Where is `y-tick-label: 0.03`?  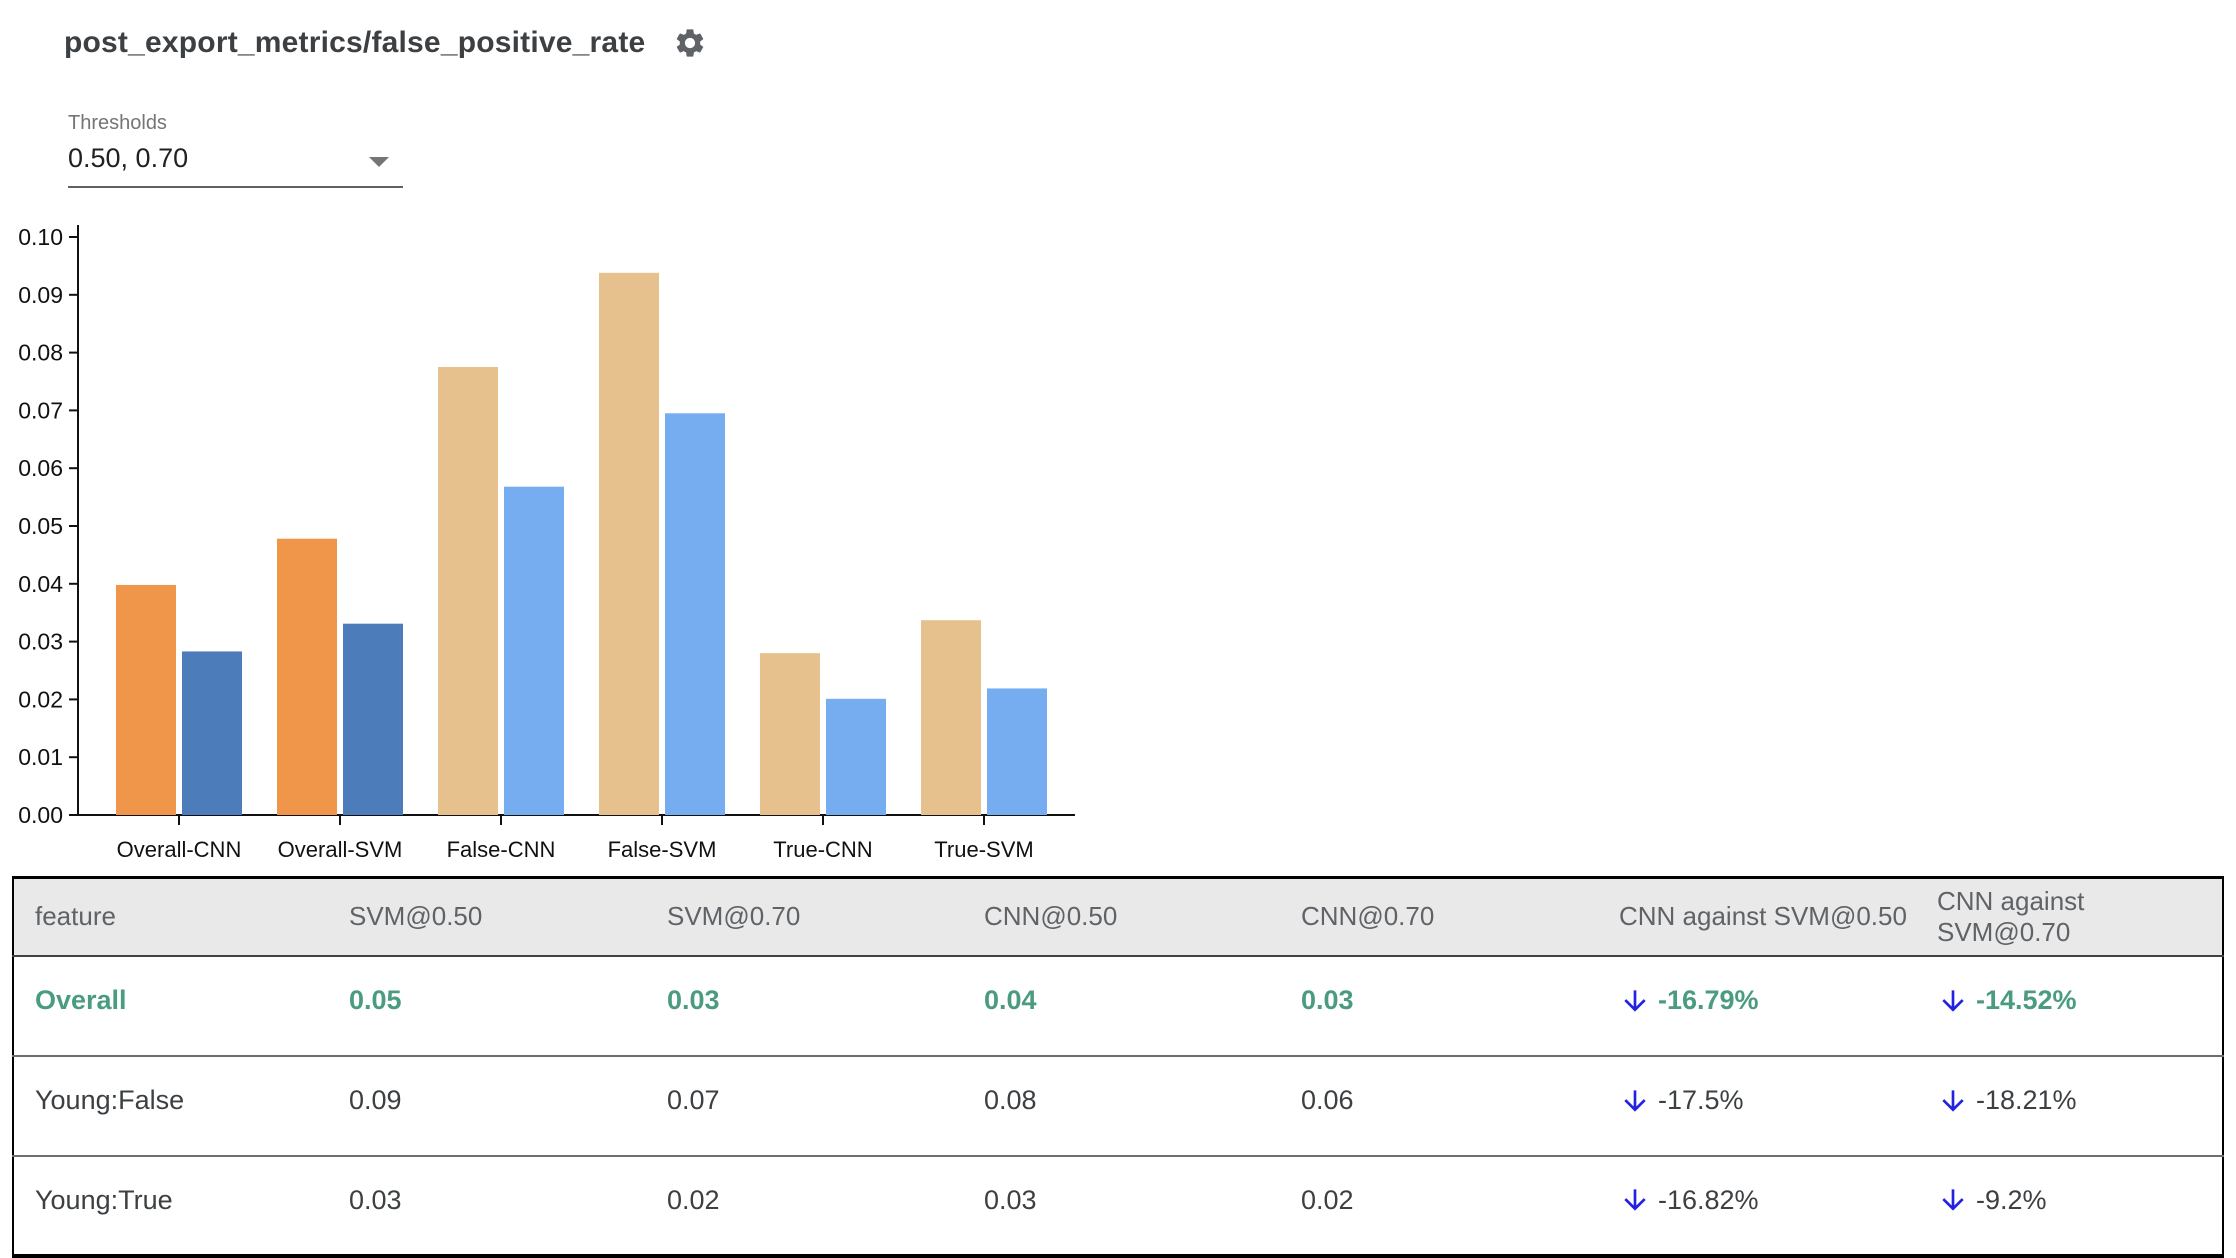
y-tick-label: 0.03 is located at coordinates (40, 642).